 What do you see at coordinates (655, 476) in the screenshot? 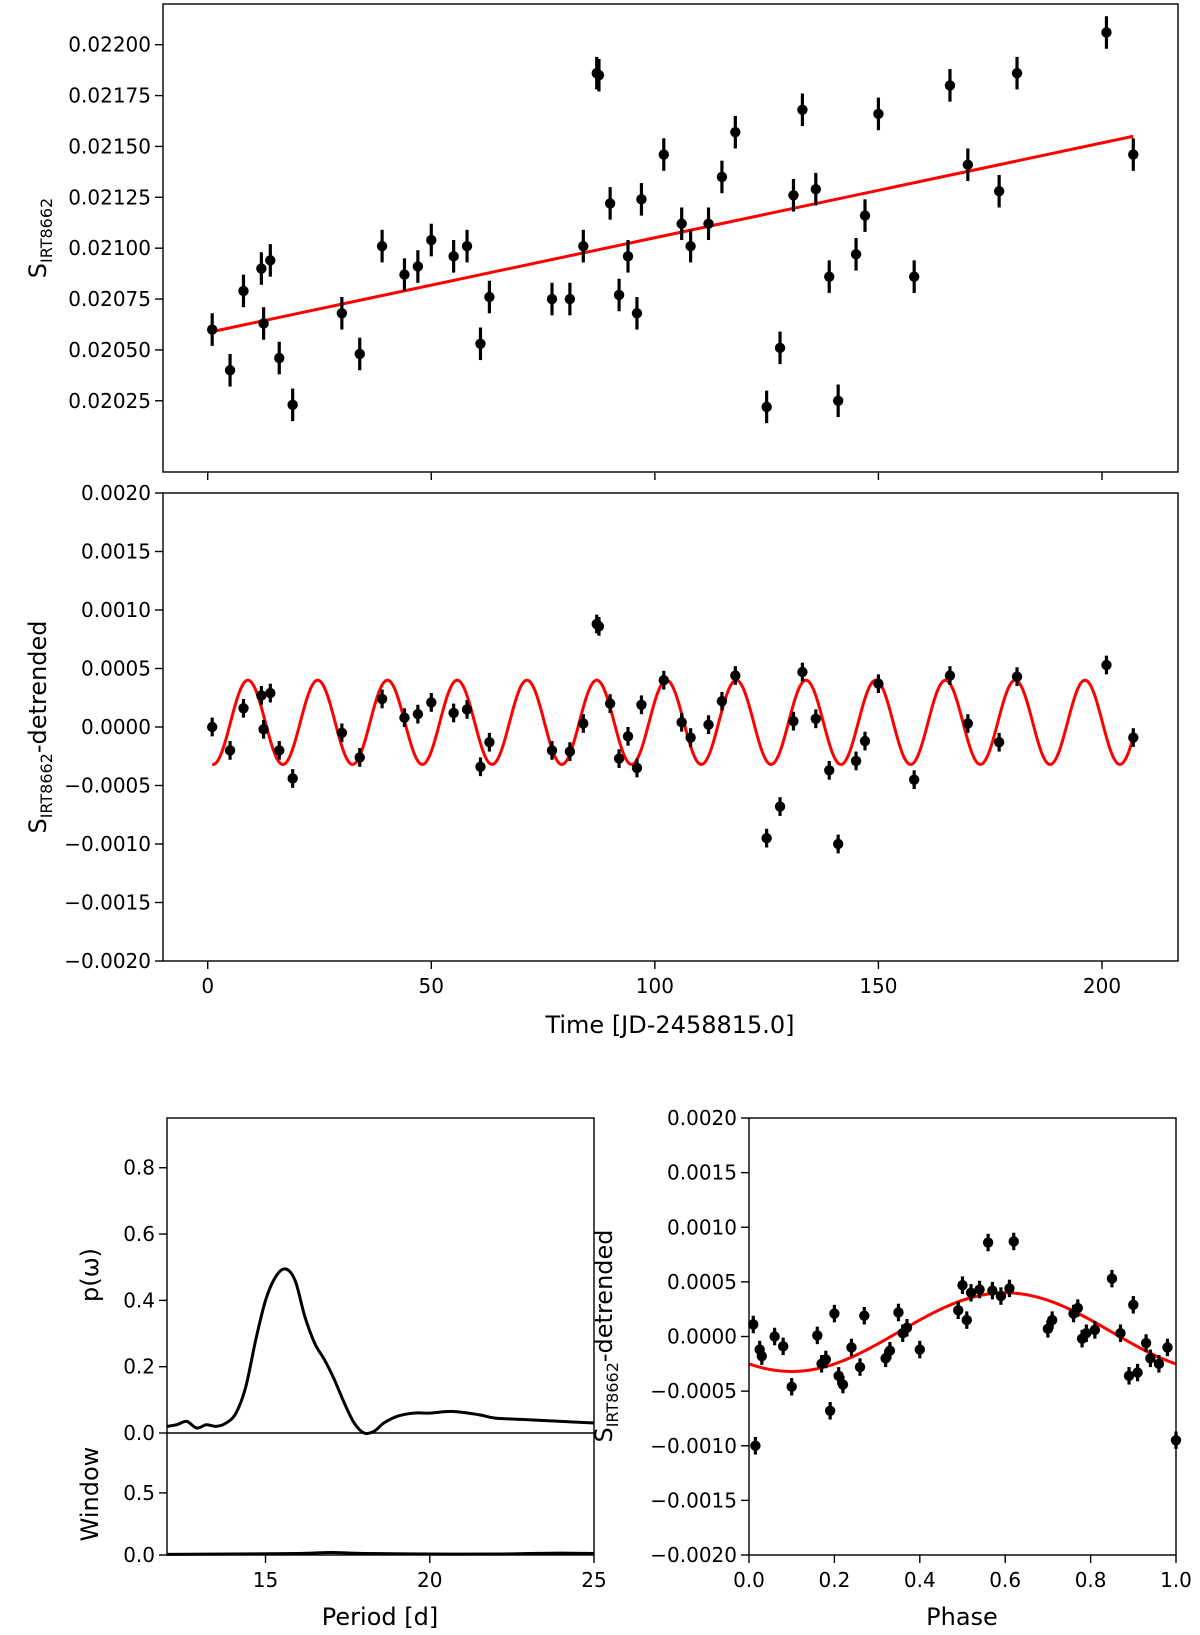
I see `top-x-ticks` at bounding box center [655, 476].